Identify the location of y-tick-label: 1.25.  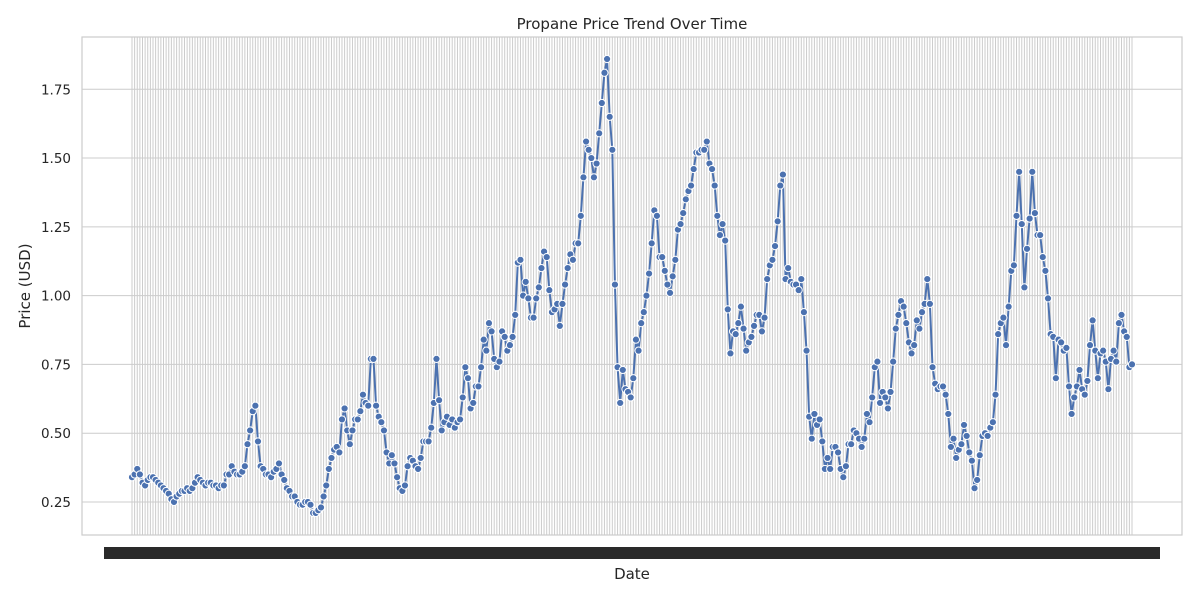
(56, 228).